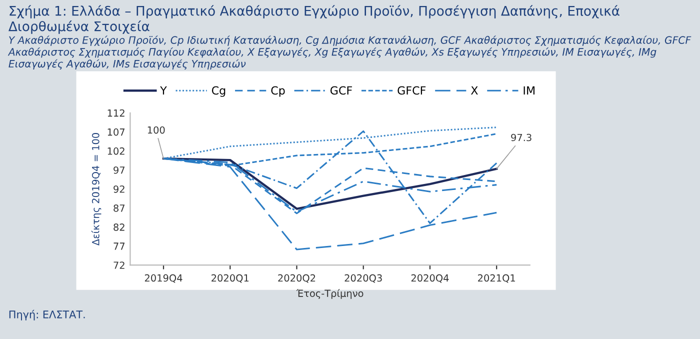 This screenshot has width=700, height=339. I want to click on chart-title: Σχήμα 1: Ελλάδα – Πραγματικό Ακαθάριστο Εγχώριο Προϊόν, Προσέγγιση Δαπάνης, Εποχικά Διορθωμένα Στοιχεία, so click(314, 19).